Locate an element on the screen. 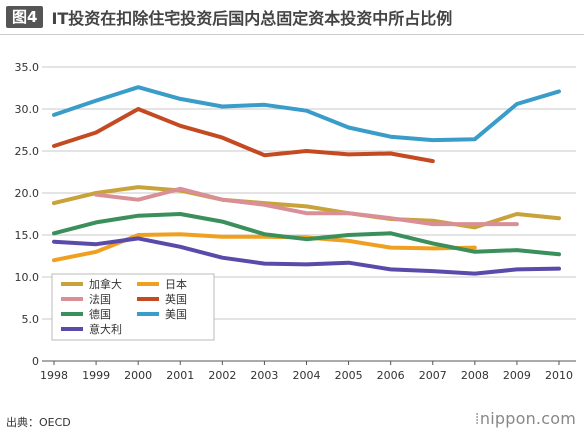 This screenshot has height=434, width=584. brand-logo: ⁞nippon.com is located at coordinates (525, 418).